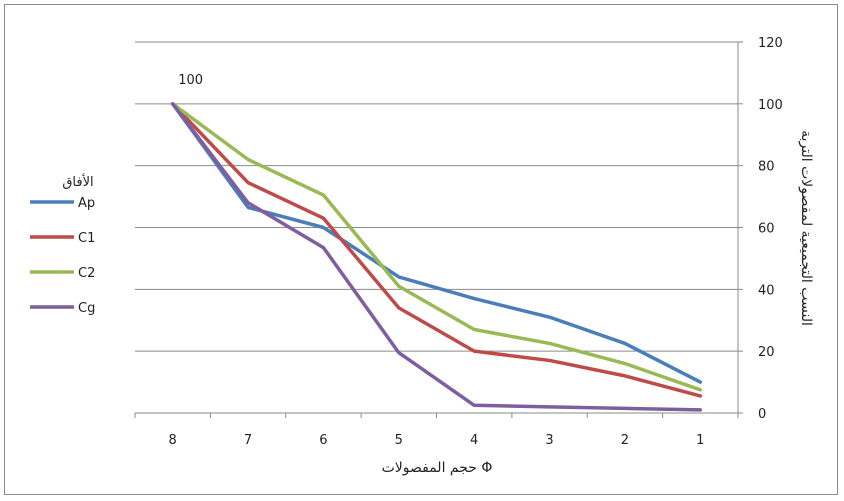 The height and width of the screenshot is (501, 844). Describe the element at coordinates (762, 414) in the screenshot. I see `y-tick-label: 0` at that location.